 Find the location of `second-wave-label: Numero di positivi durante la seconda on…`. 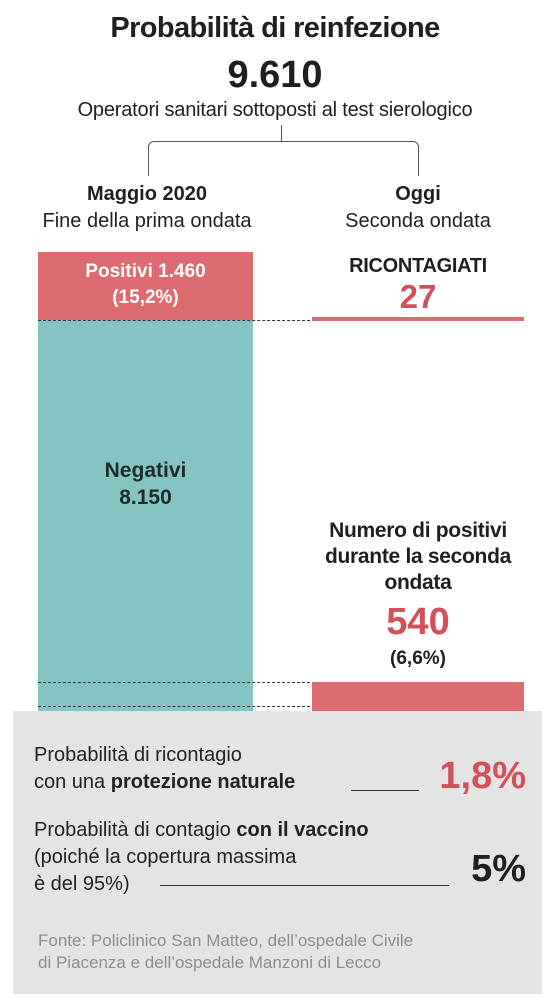

second-wave-label: Numero di positivi durante la seconda on… is located at coordinates (418, 557).